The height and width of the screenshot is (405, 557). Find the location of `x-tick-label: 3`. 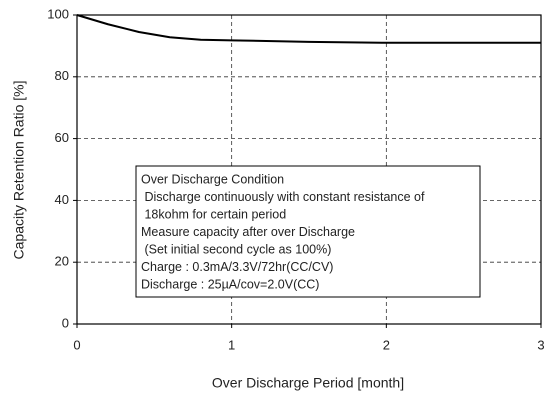

x-tick-label: 3 is located at coordinates (540, 344).